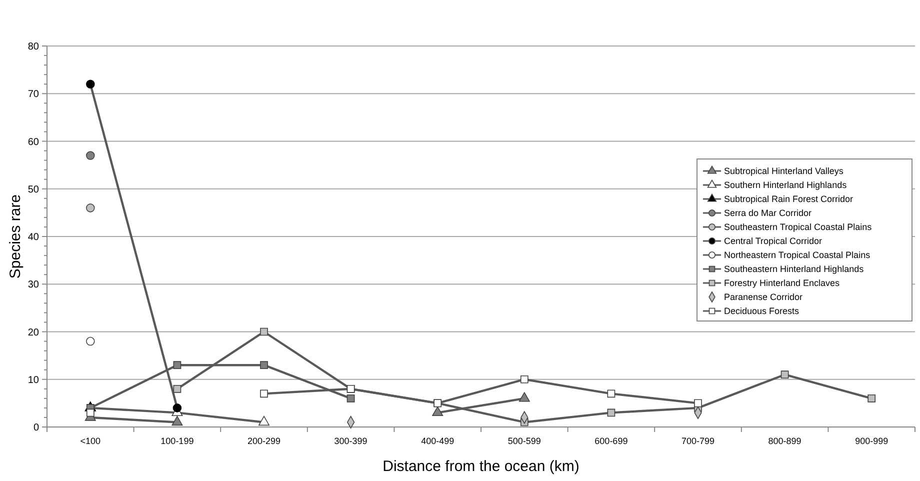  Describe the element at coordinates (798, 227) in the screenshot. I see `legend-label: Southeastern Tropical Coastal Plains` at that location.